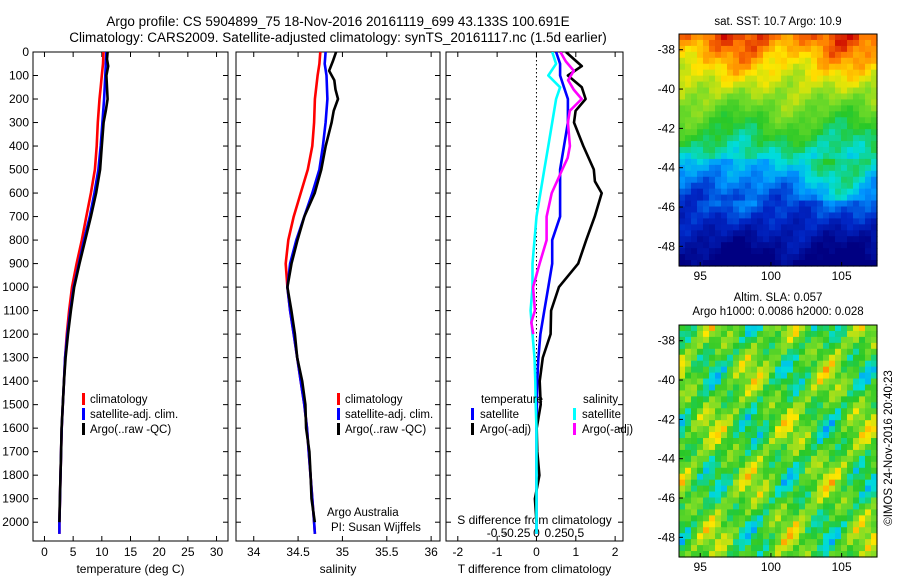 This screenshot has height=580, width=900. Describe the element at coordinates (130, 430) in the screenshot. I see `temp-legend-entry: Argo(..raw -QC)` at that location.